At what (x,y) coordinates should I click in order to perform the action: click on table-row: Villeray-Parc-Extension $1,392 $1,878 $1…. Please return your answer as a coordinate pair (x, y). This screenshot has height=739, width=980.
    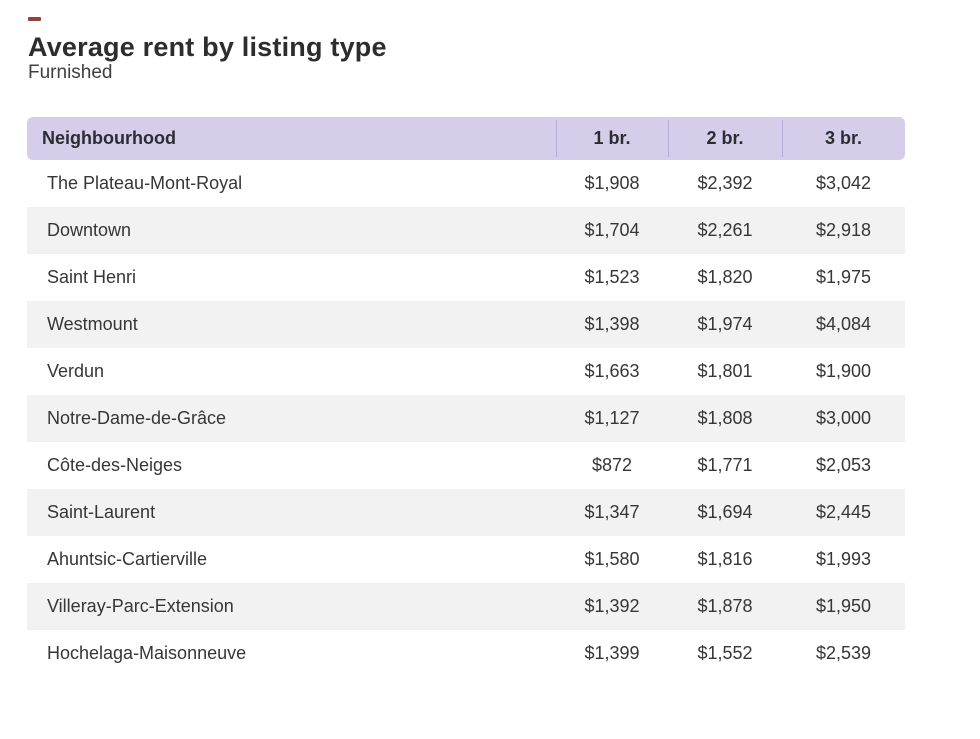
    Looking at the image, I should click on (466, 606).